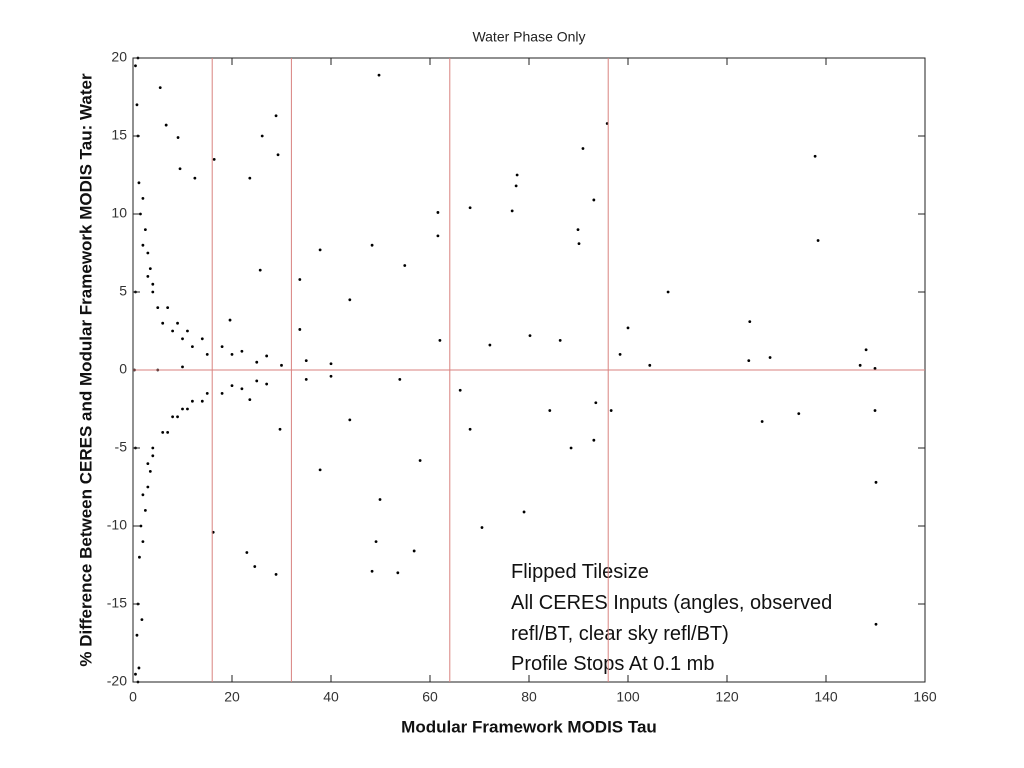 The image size is (1024, 768). What do you see at coordinates (580, 572) in the screenshot?
I see `annotation: Flipped Tilesize` at bounding box center [580, 572].